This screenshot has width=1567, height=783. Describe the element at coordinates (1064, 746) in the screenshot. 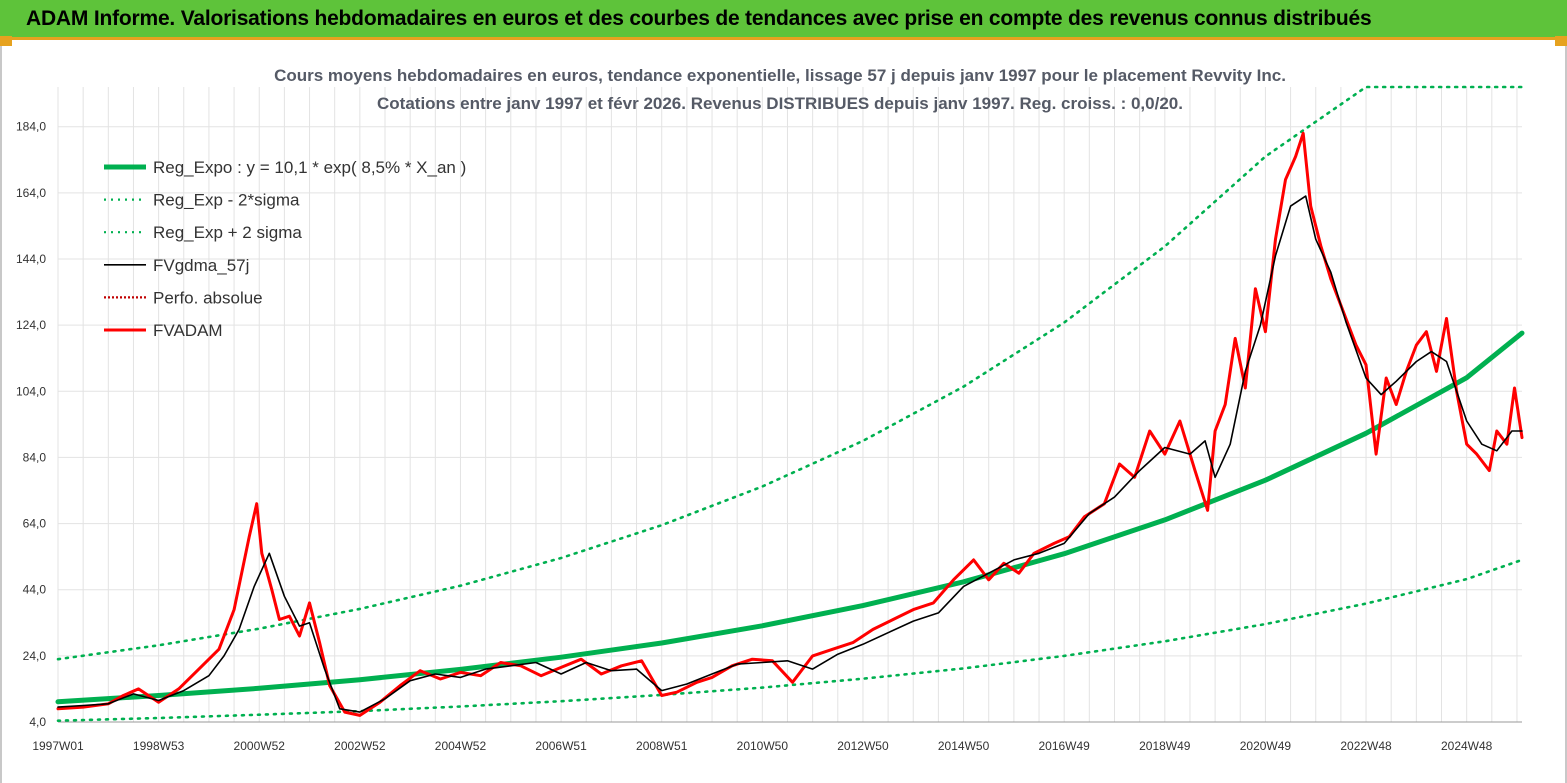

I see `x-tick-label: 2016W49` at that location.